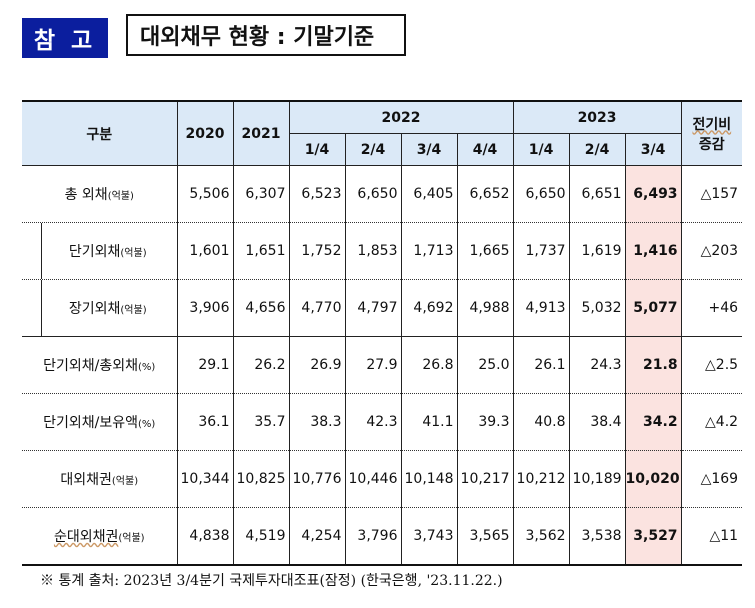 The image size is (755, 608). What do you see at coordinates (712, 365) in the screenshot?
I see `cell-change: △2.5` at bounding box center [712, 365].